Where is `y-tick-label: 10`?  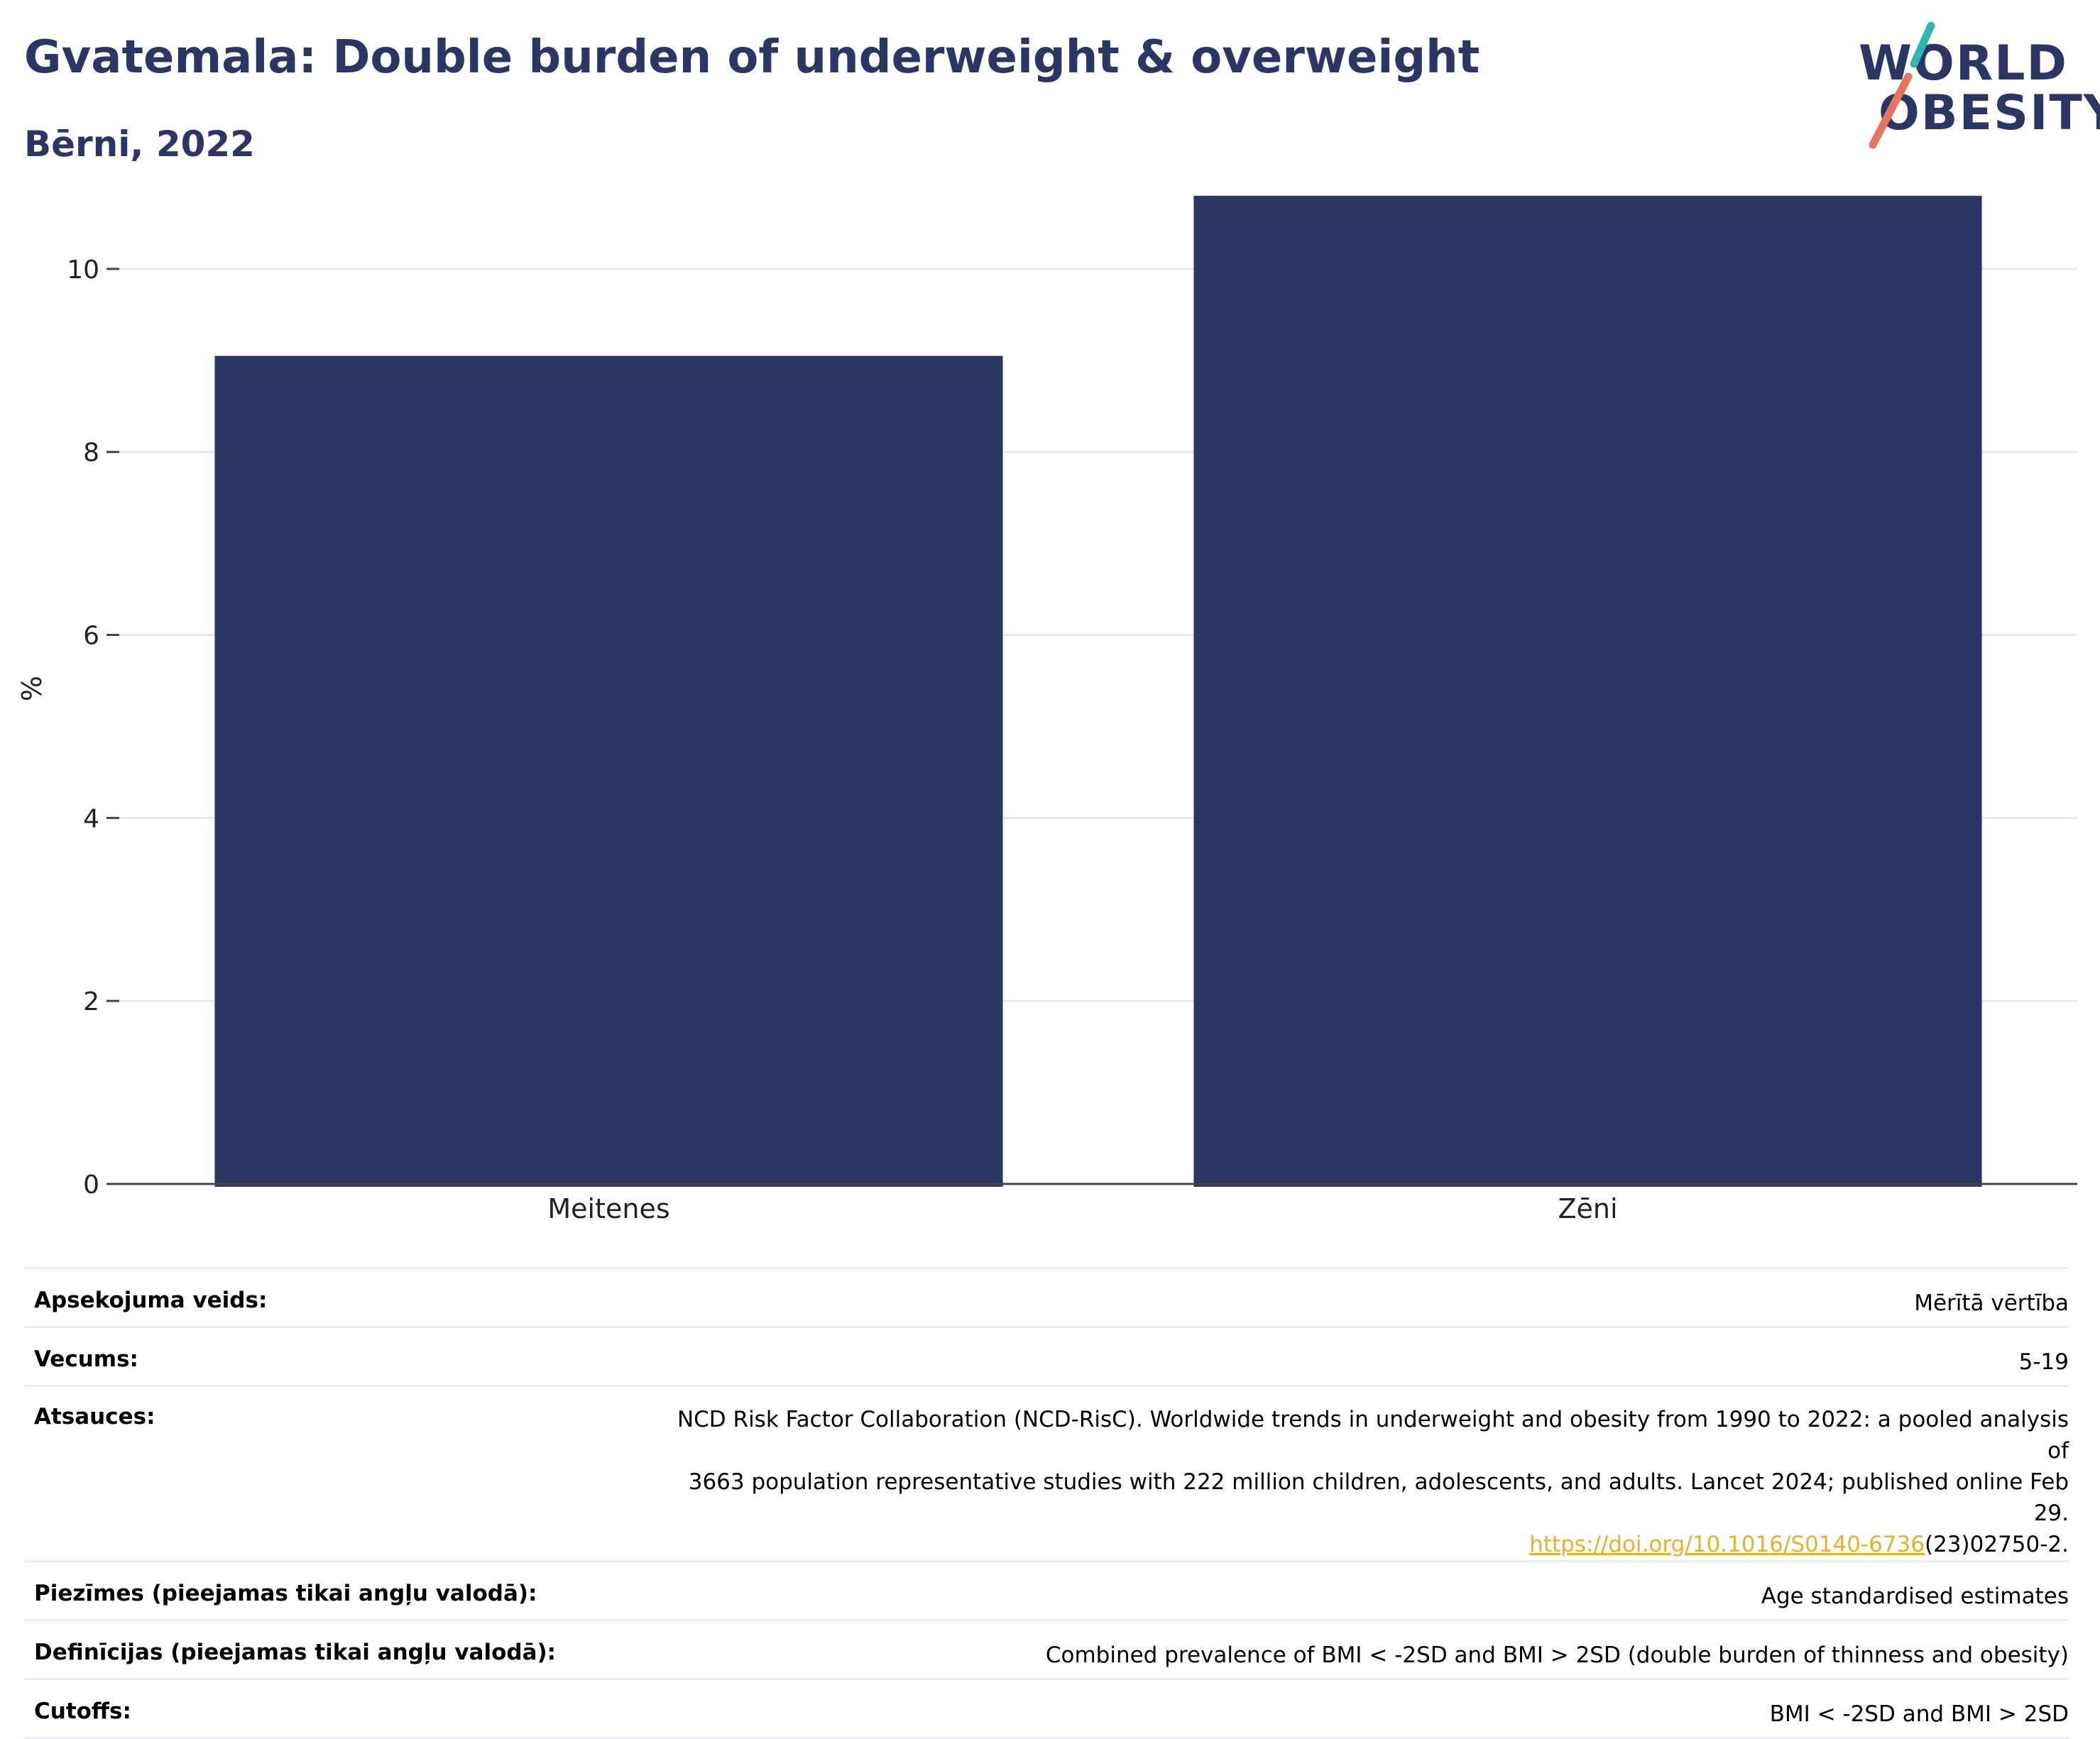
y-tick-label: 10 is located at coordinates (83, 270).